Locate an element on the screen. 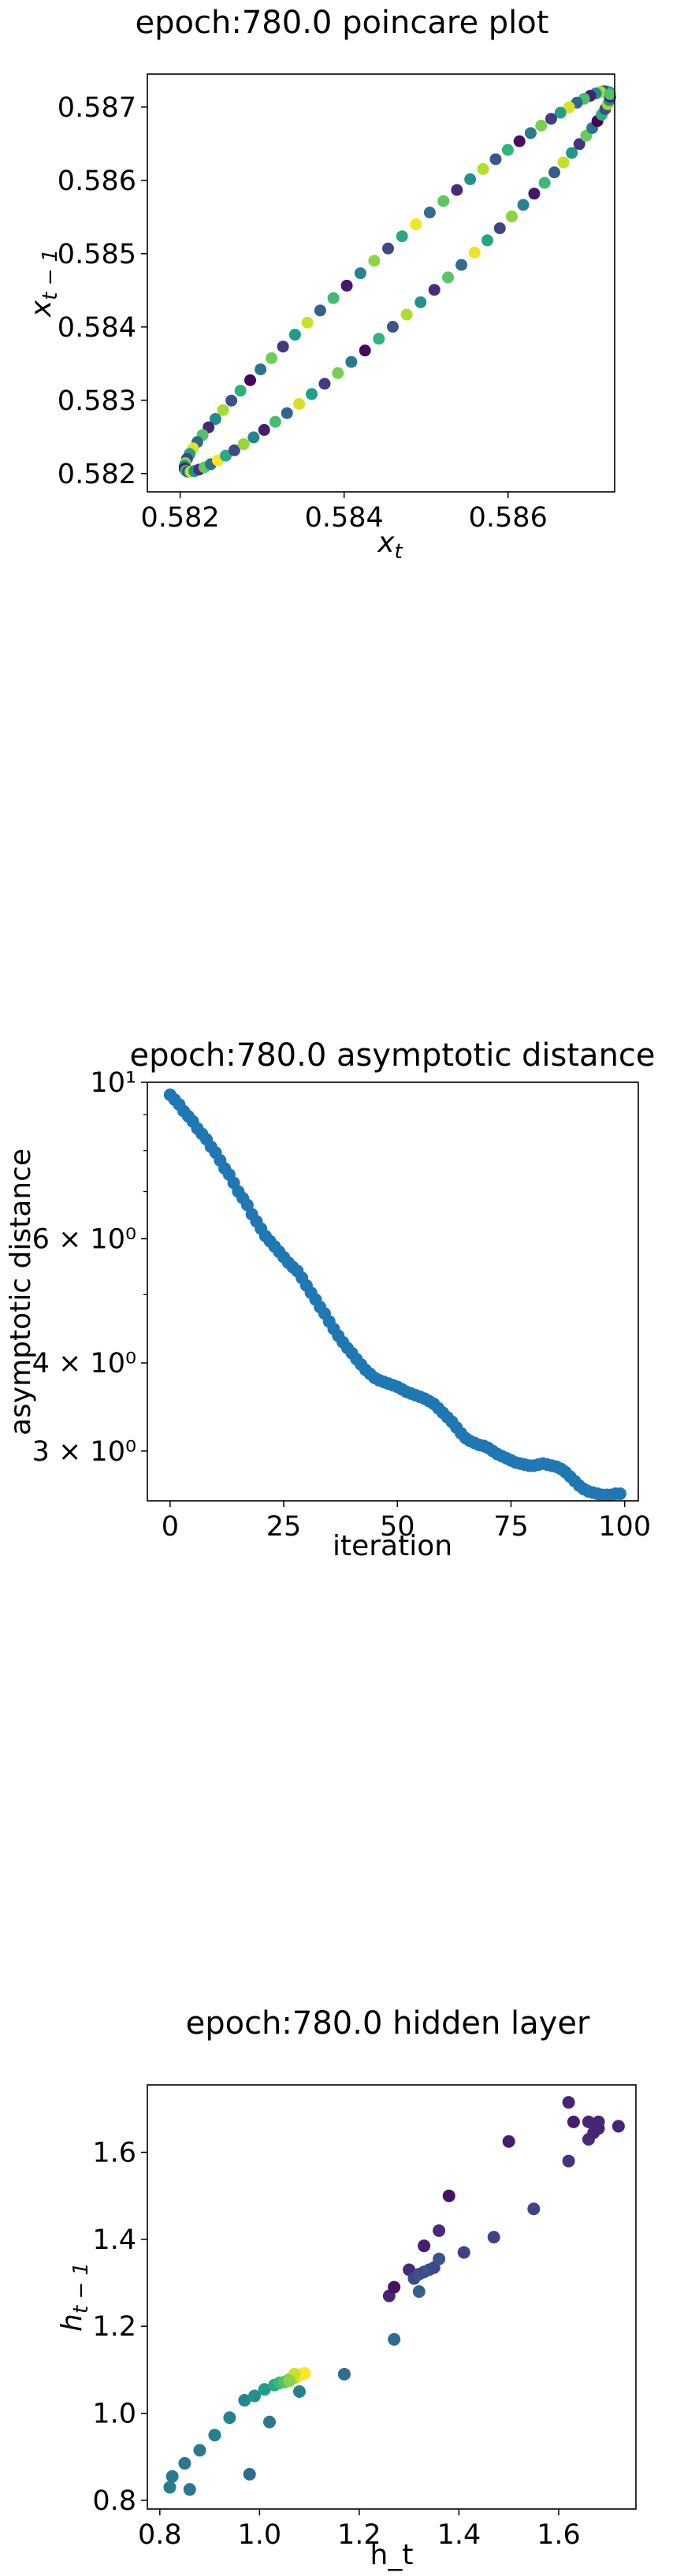  hidden-layer-y-ticks: 0.8 1.0 1.2 1.4 1.6 is located at coordinates (120, 2327).